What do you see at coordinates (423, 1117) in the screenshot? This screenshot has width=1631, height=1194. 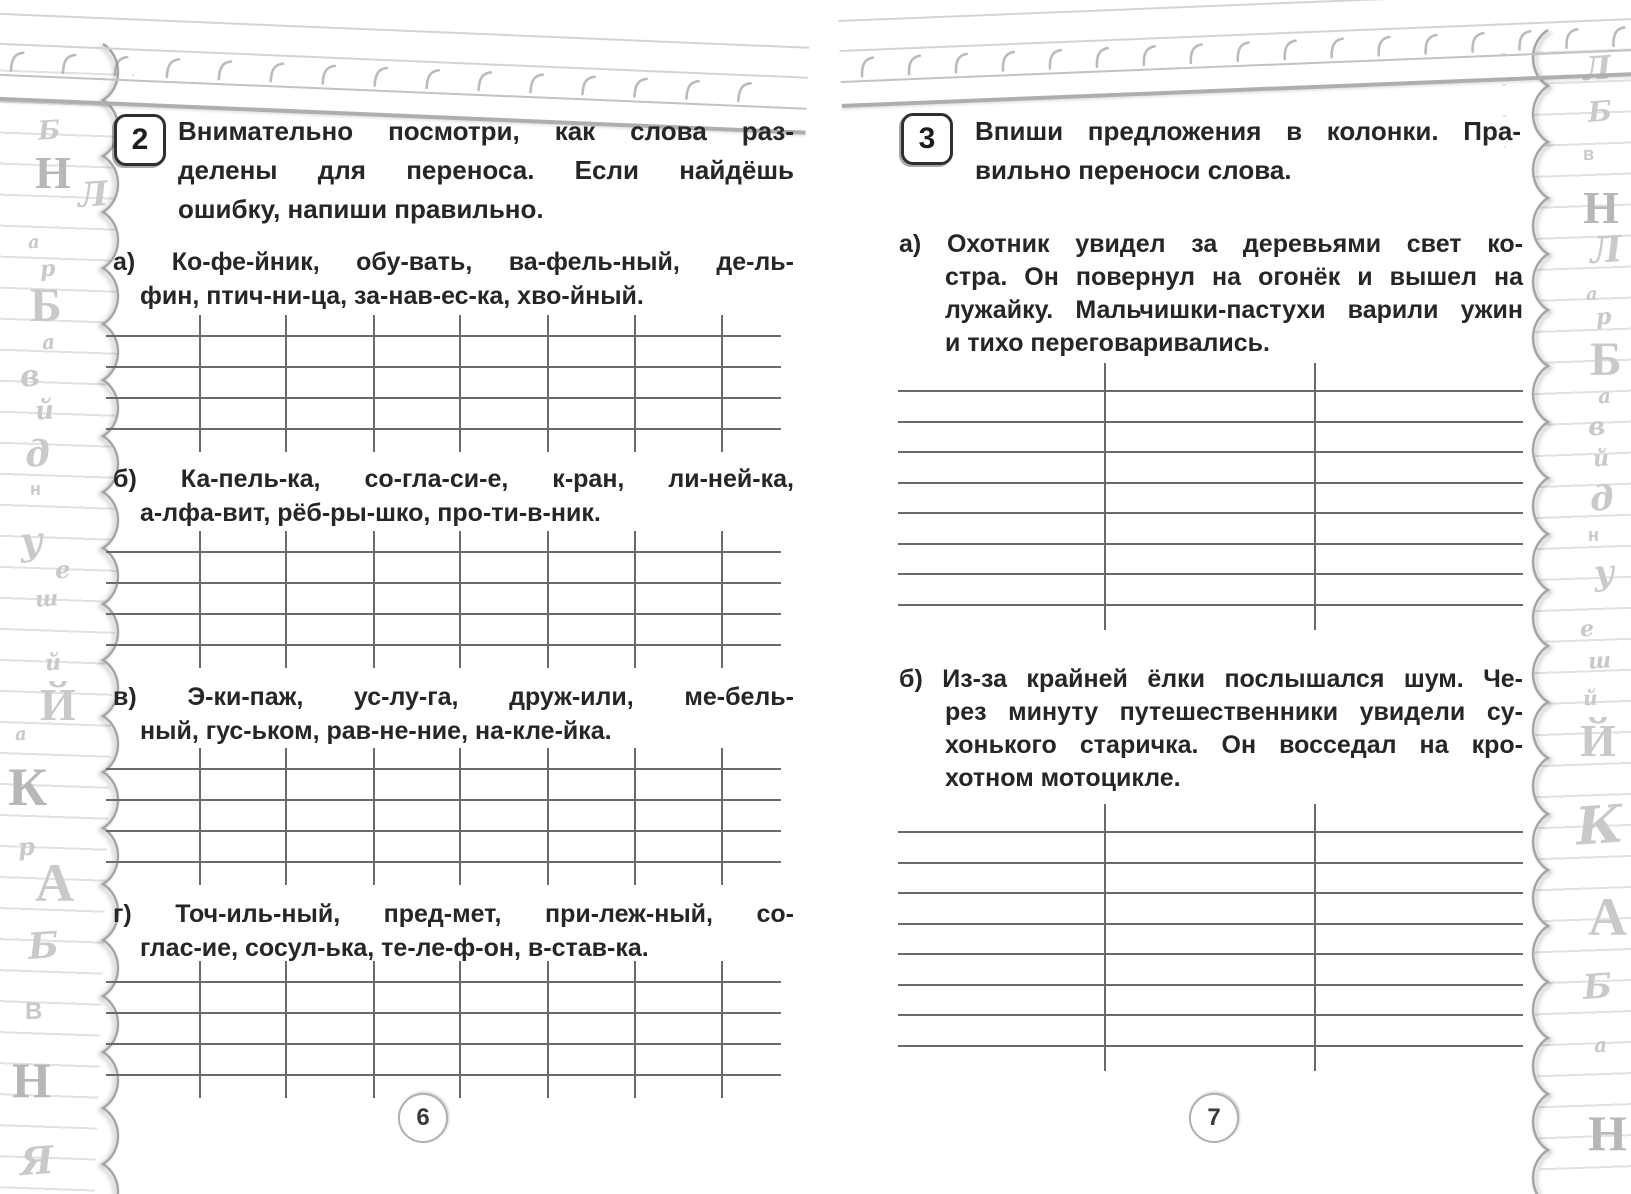 I see `page-number: 6` at bounding box center [423, 1117].